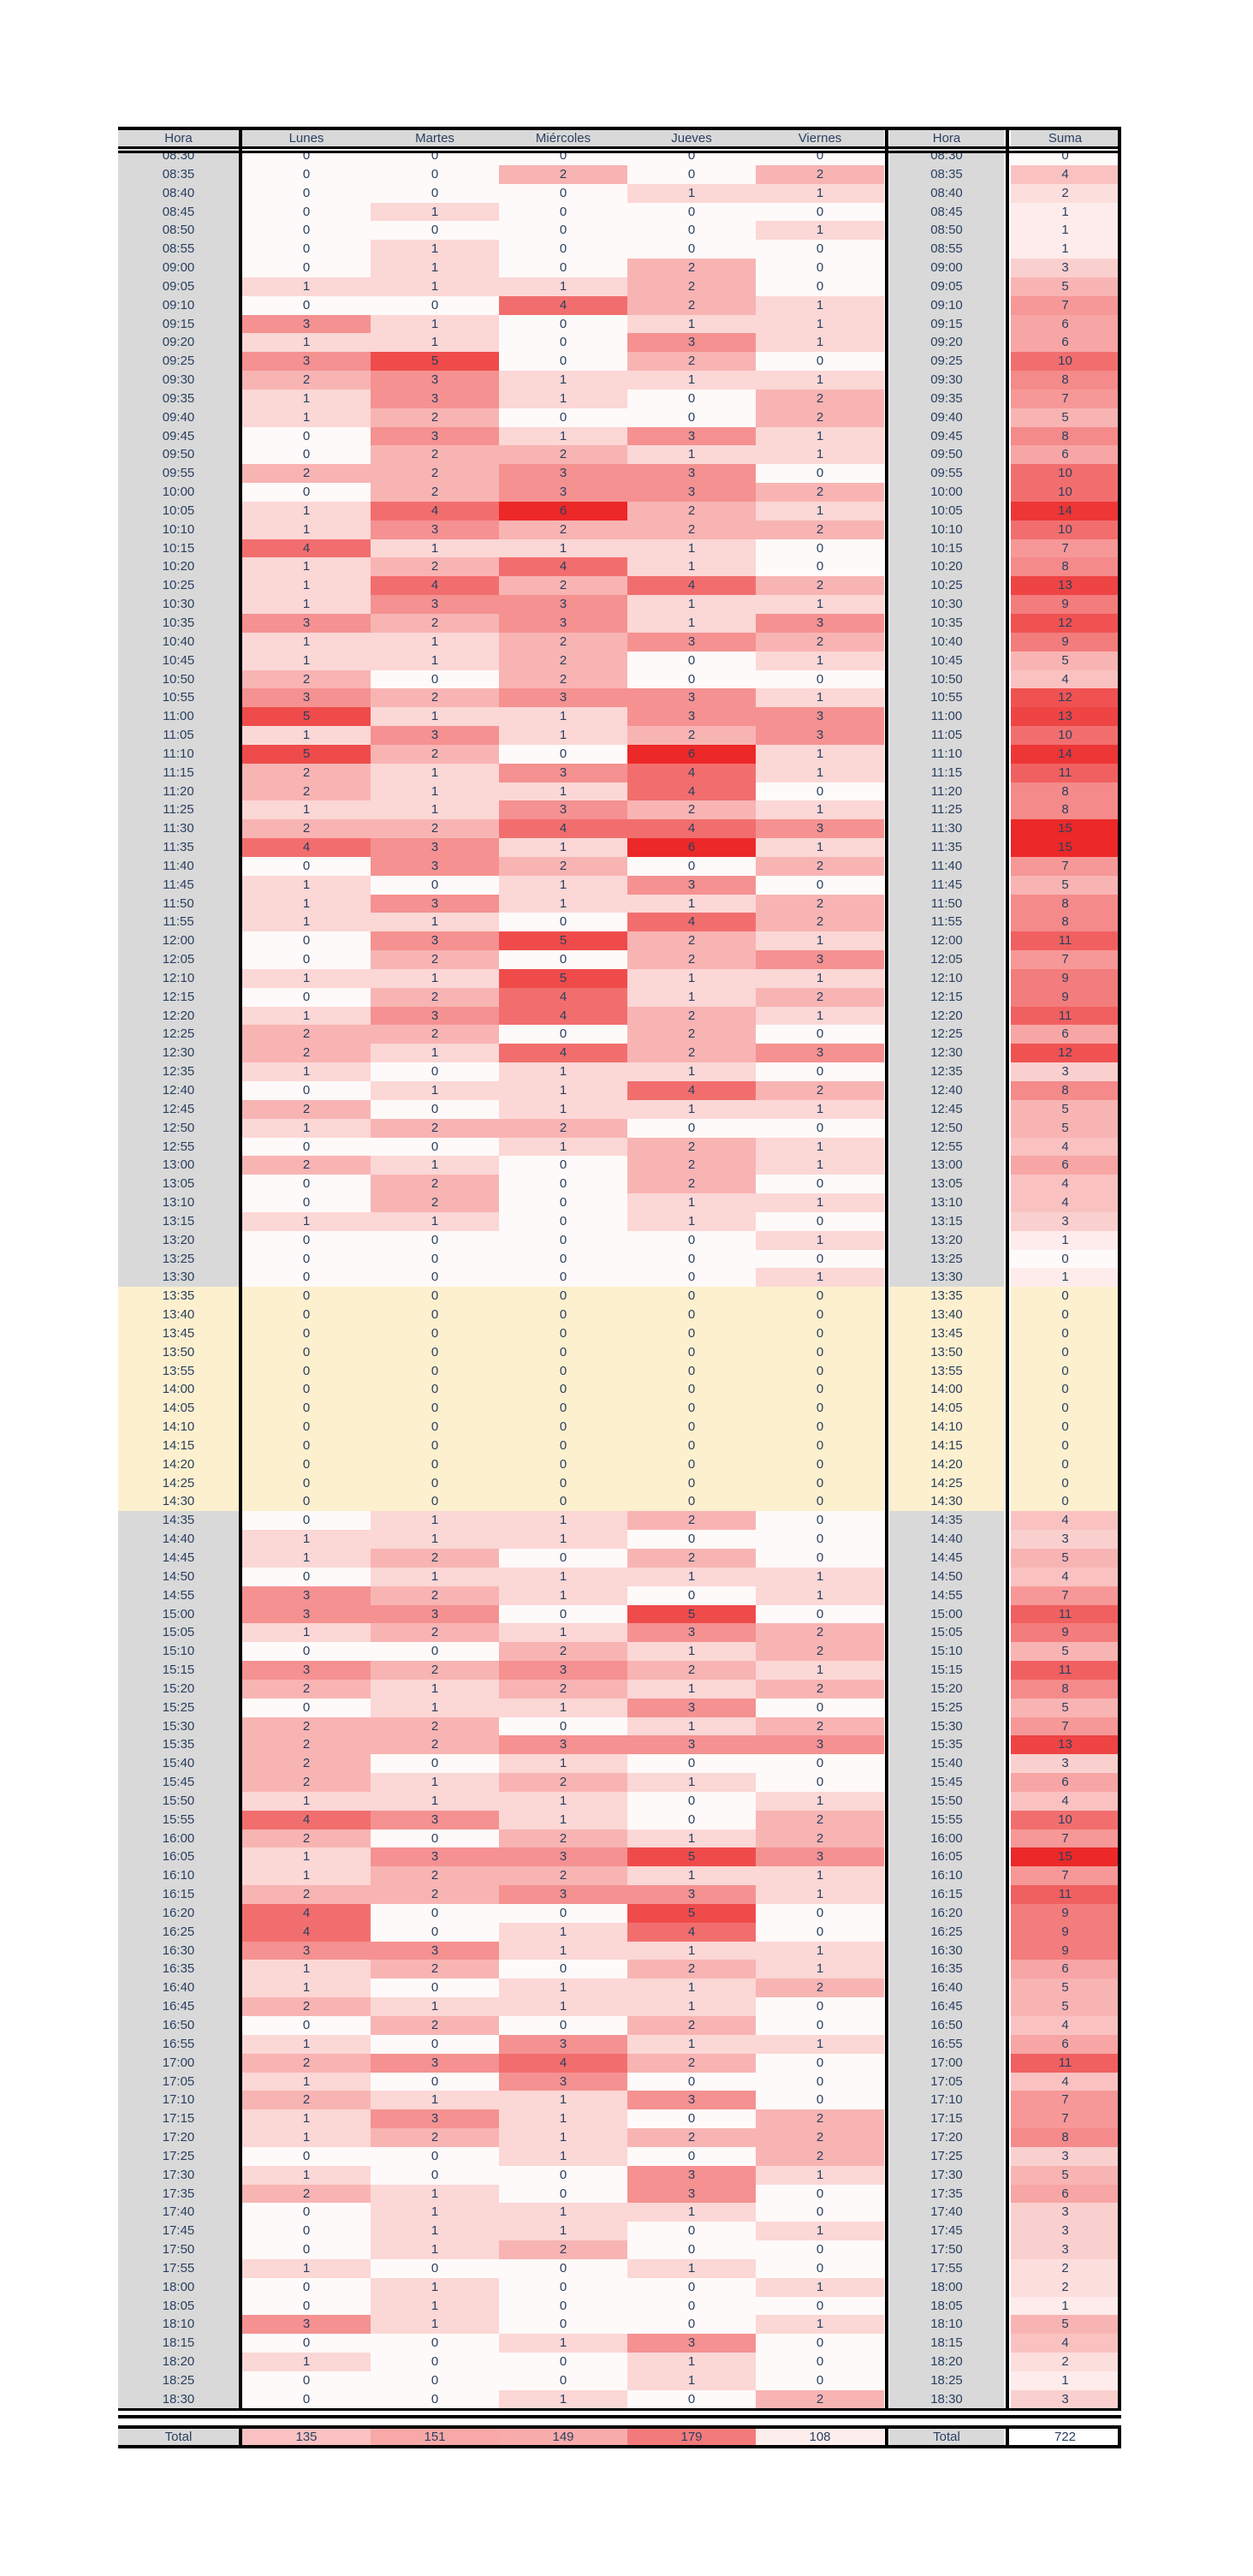 This screenshot has height=2576, width=1253. I want to click on row-hora: 10:35, so click(178, 624).